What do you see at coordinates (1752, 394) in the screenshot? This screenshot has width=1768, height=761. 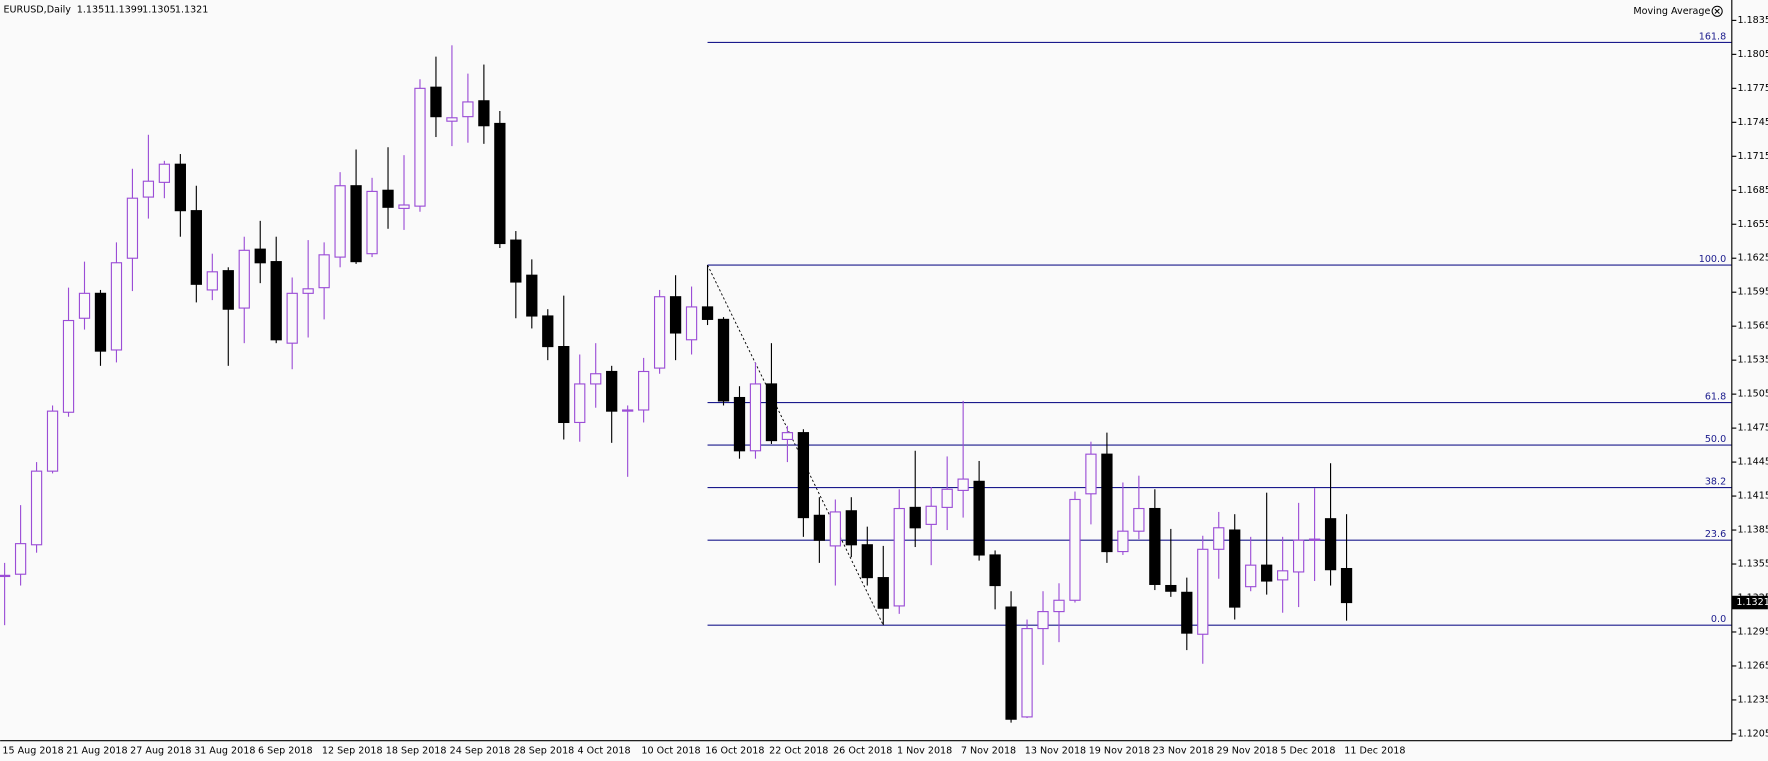 I see `y-tick-label: 1.1505` at bounding box center [1752, 394].